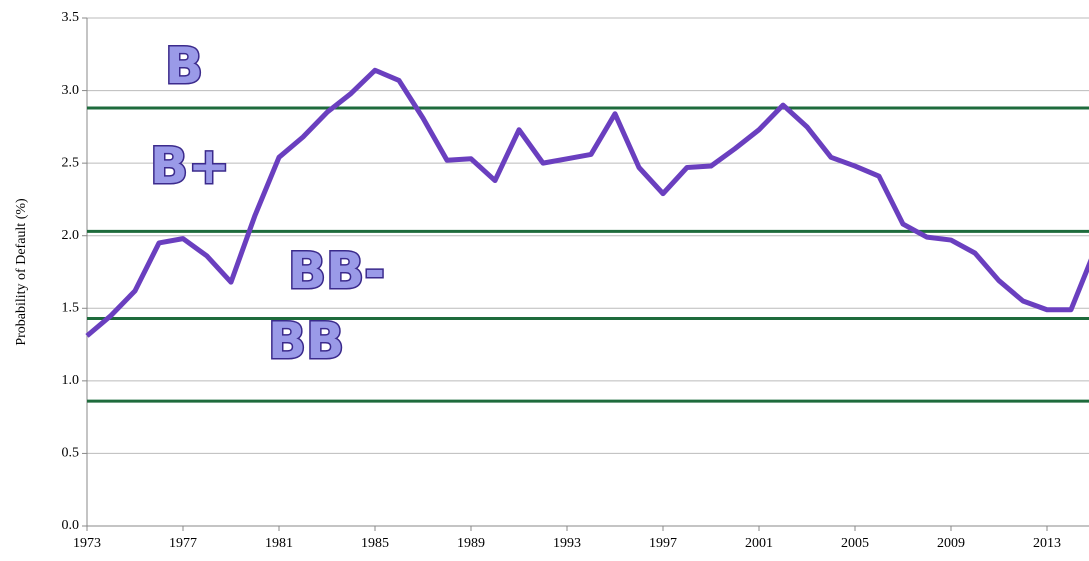  What do you see at coordinates (184, 66) in the screenshot?
I see `annotation: B` at bounding box center [184, 66].